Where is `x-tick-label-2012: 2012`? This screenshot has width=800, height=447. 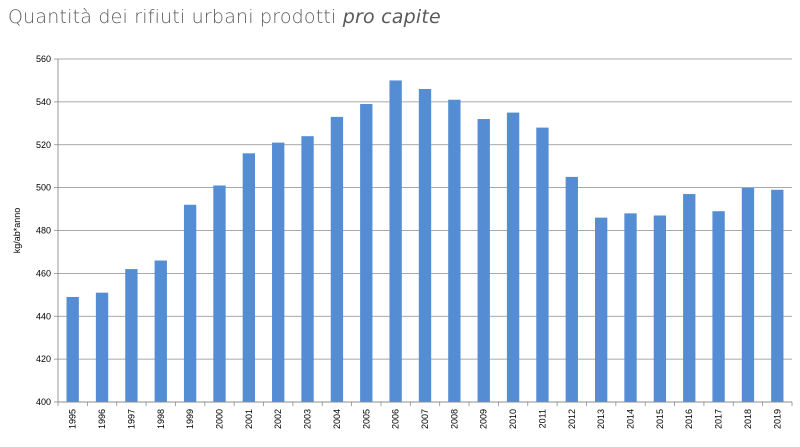 x-tick-label-2012: 2012 is located at coordinates (572, 419).